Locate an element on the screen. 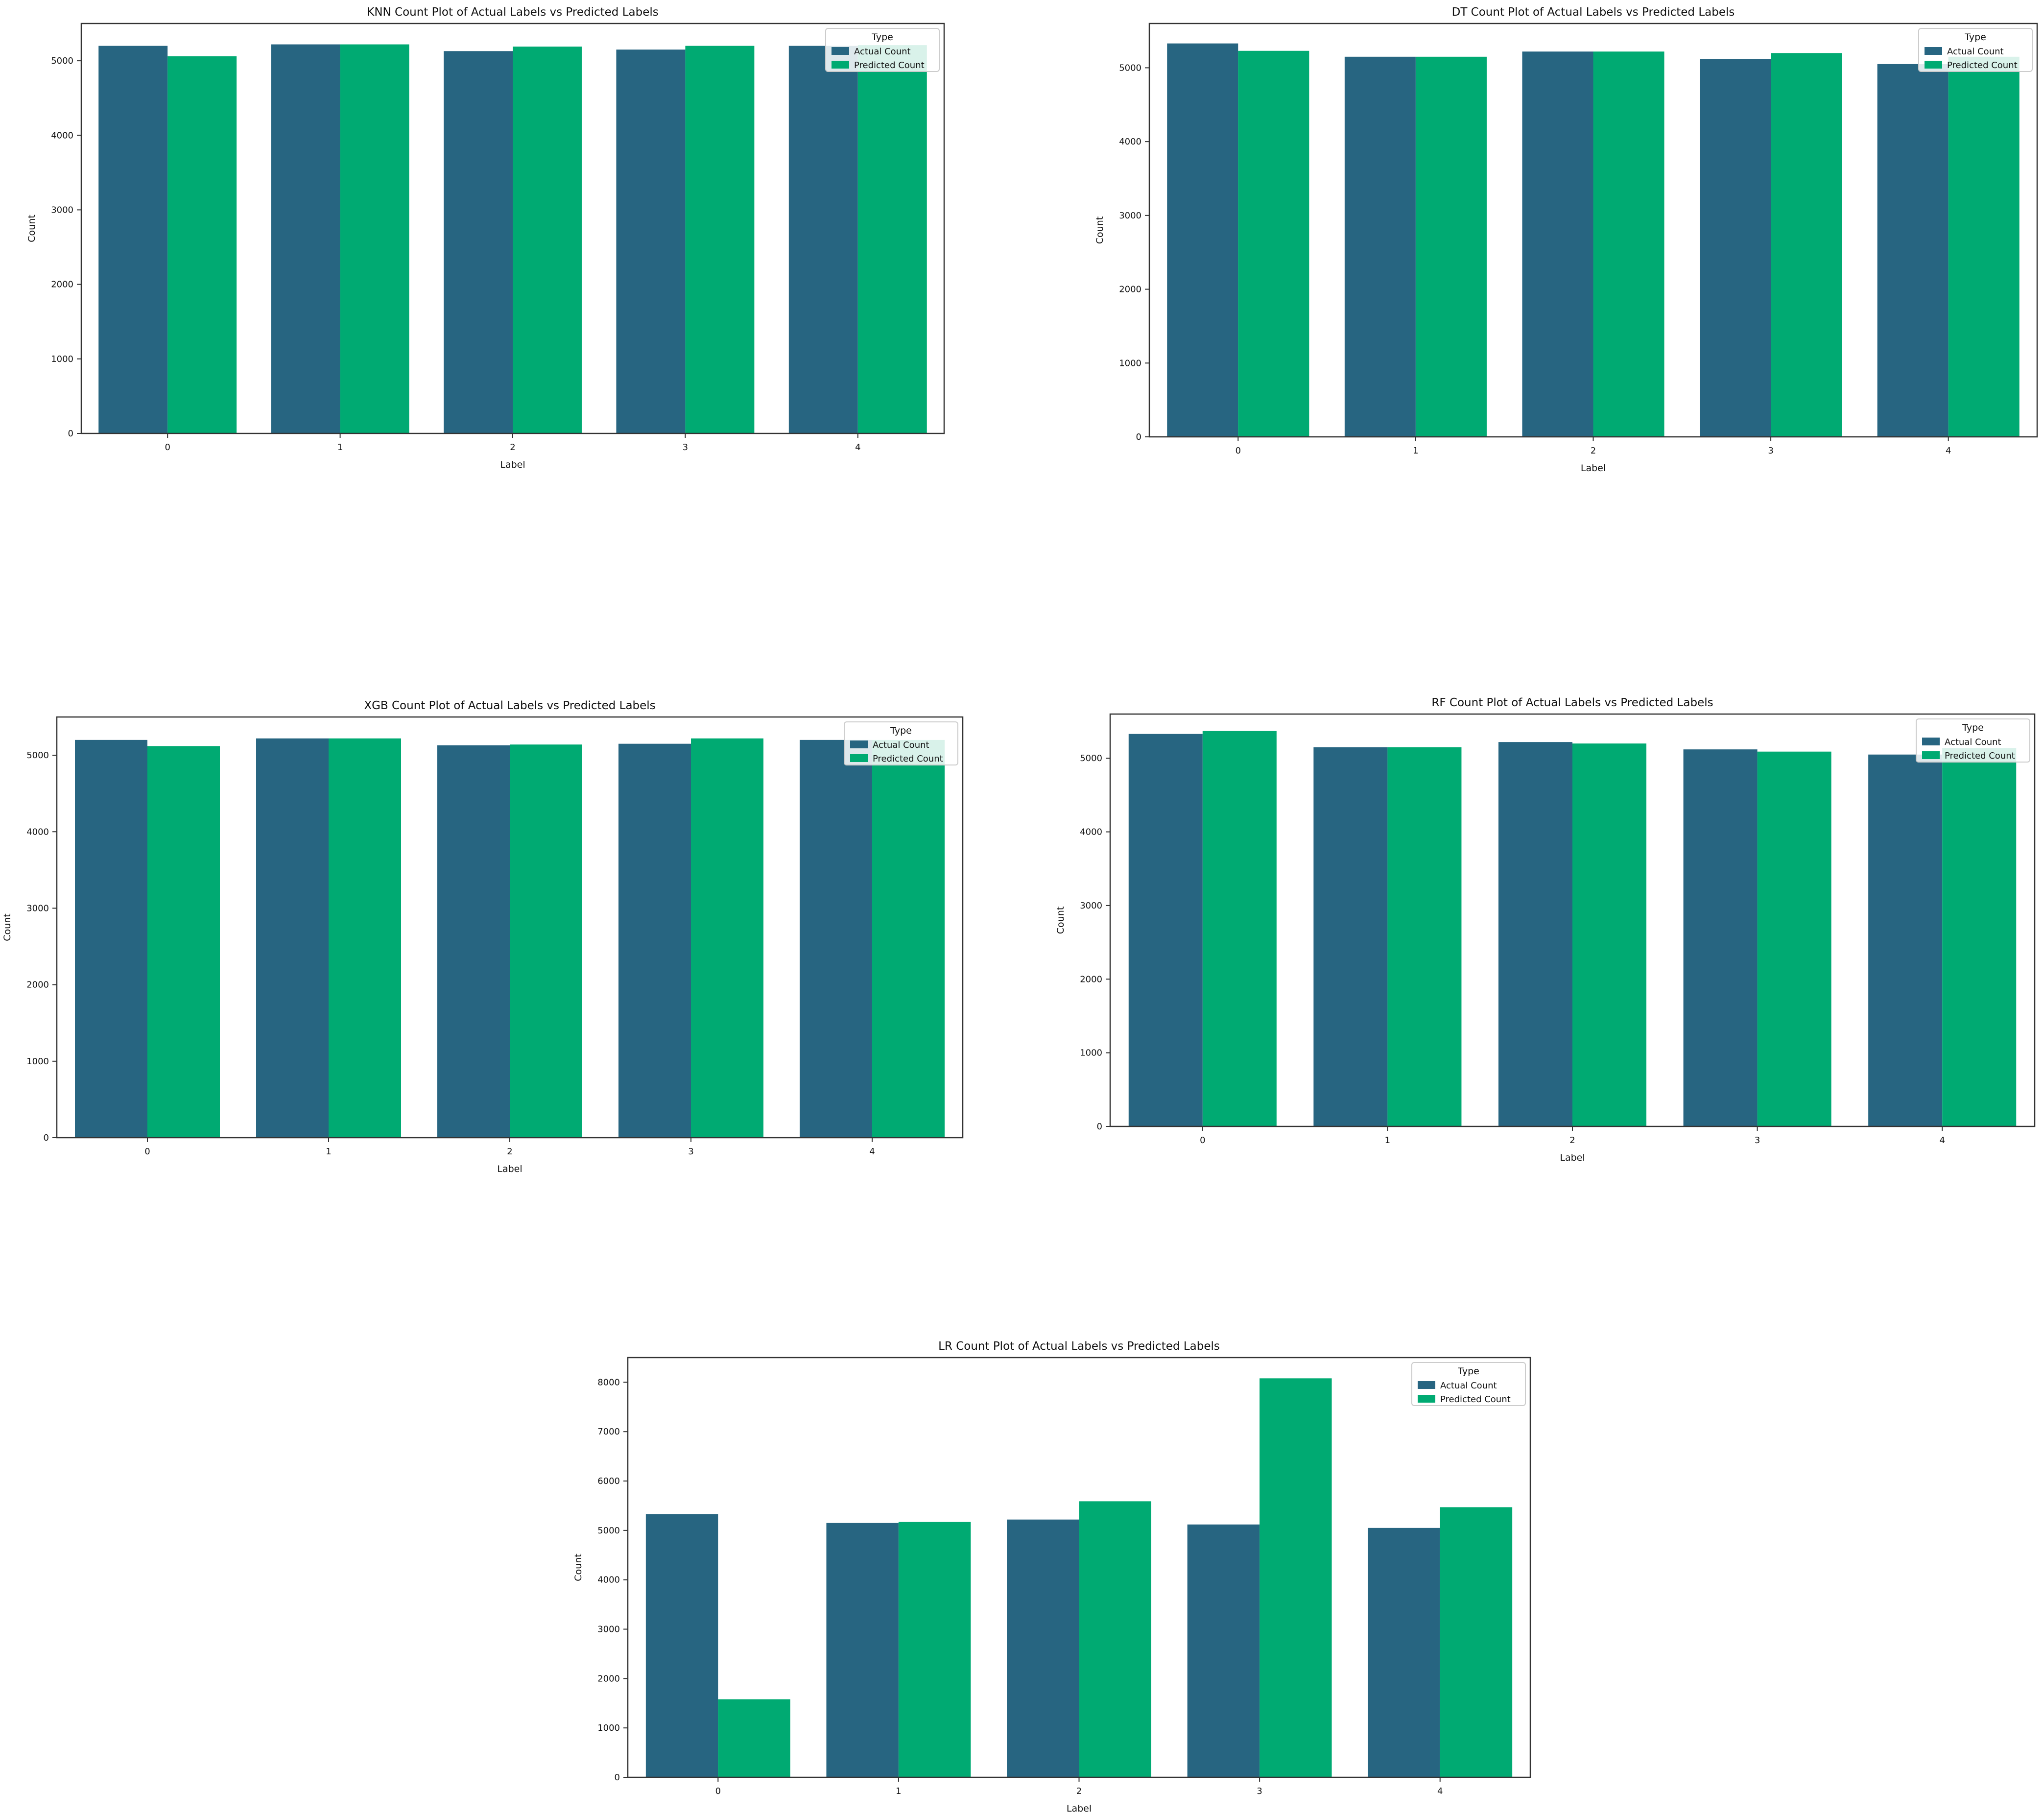 The image size is (2044, 1815). knn-legend: Type Actual Count Predicted Count is located at coordinates (882, 50).